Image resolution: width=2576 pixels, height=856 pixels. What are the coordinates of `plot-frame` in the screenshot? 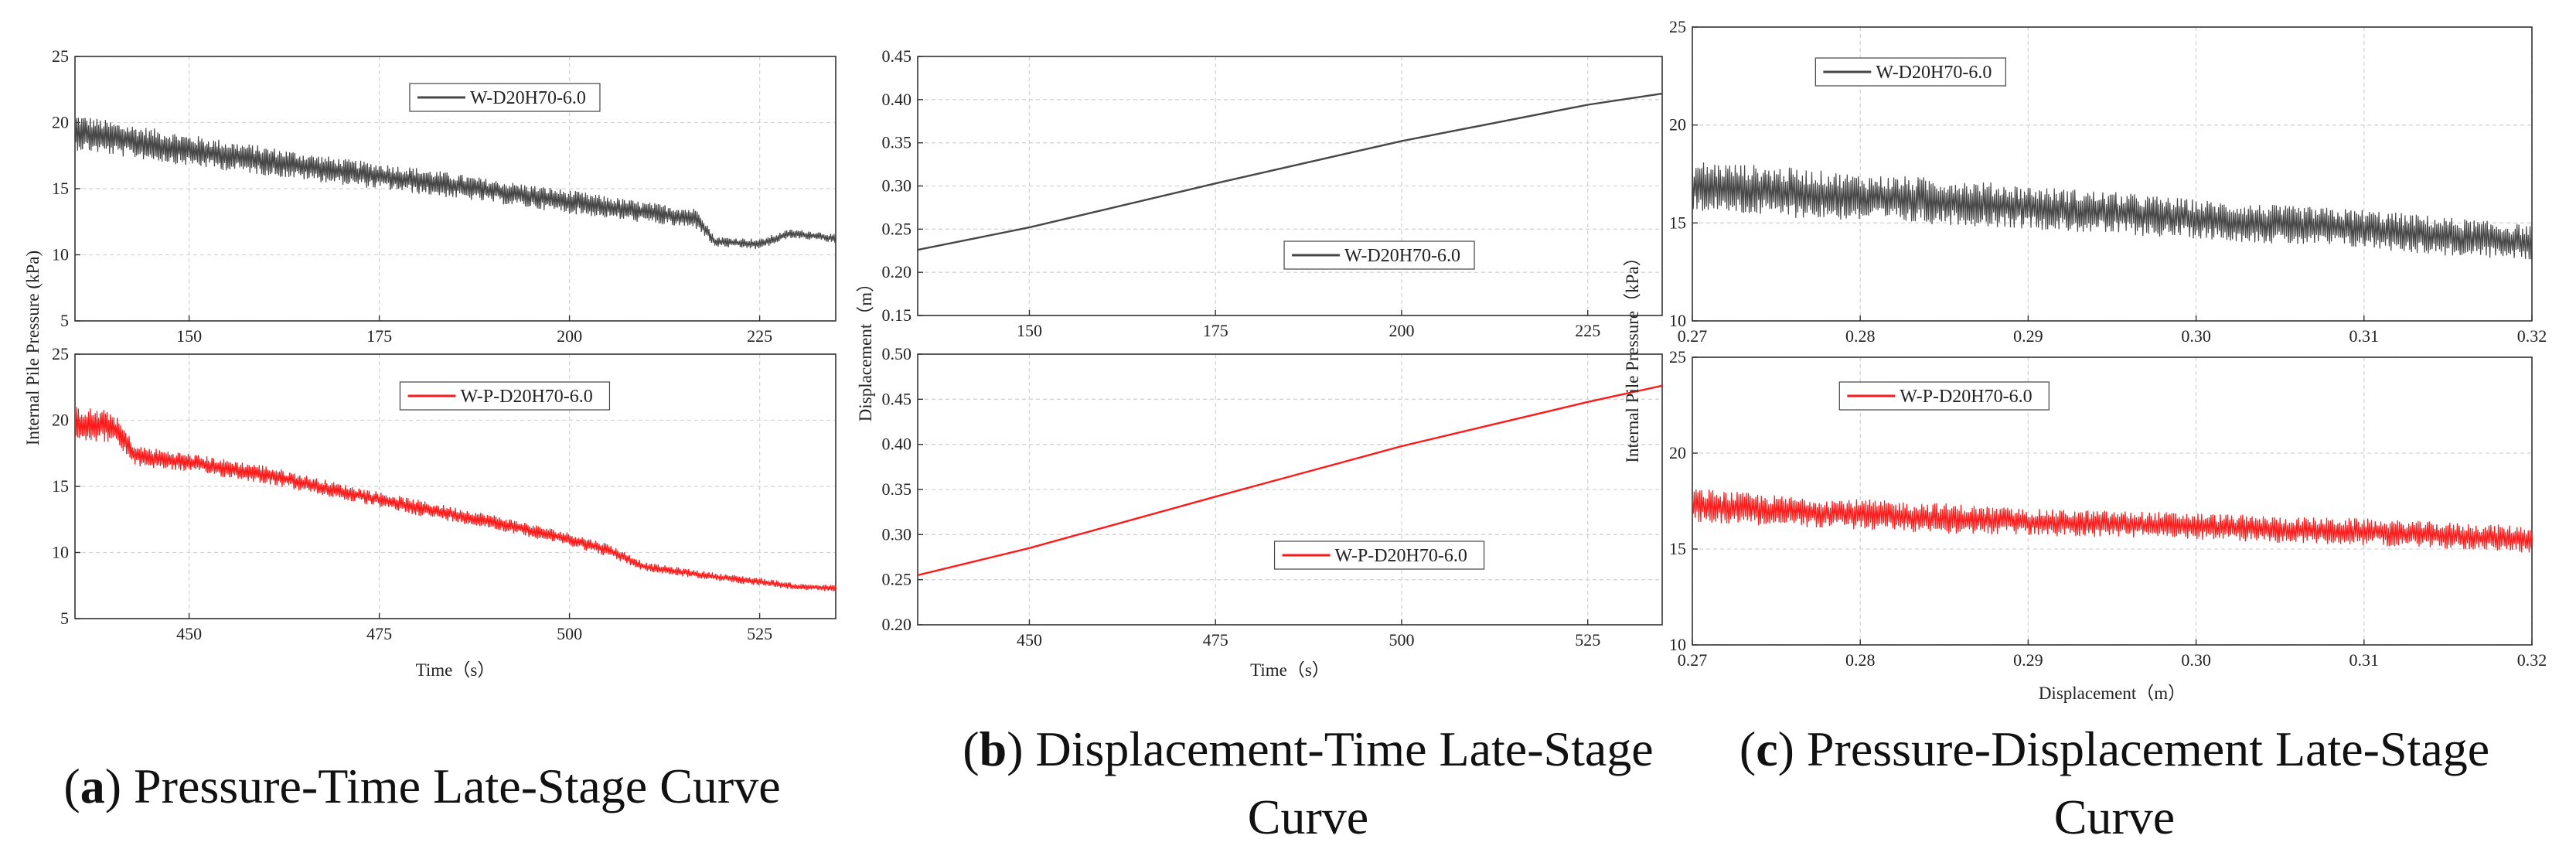 It's located at (2112, 501).